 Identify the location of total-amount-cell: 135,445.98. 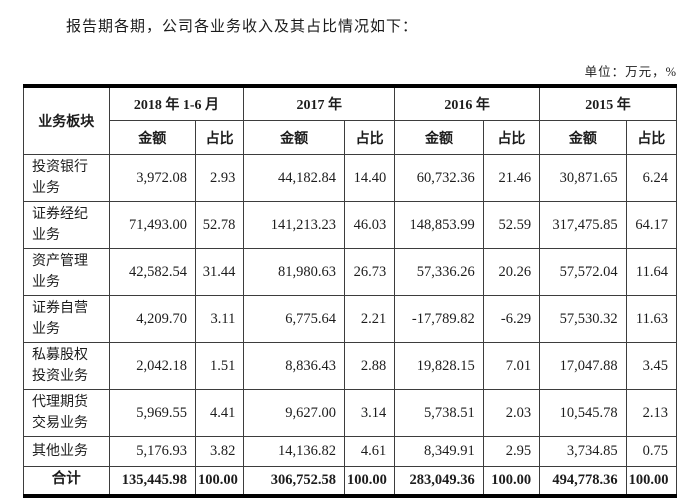
(152, 481).